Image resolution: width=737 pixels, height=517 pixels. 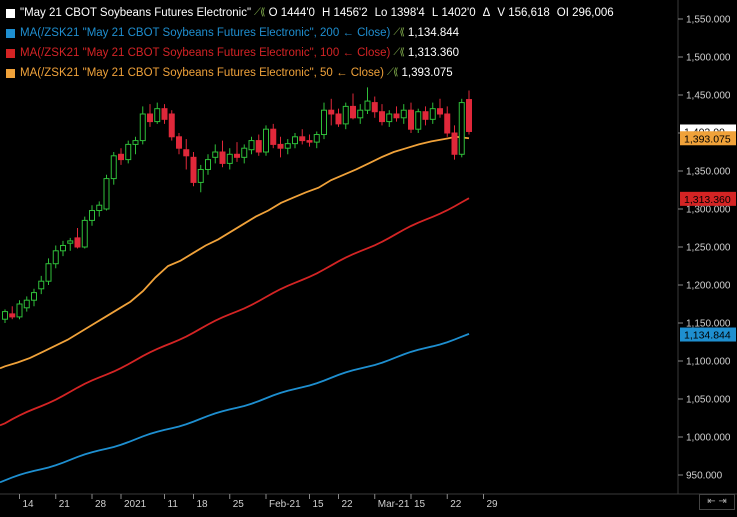 What do you see at coordinates (29, 504) in the screenshot?
I see `x-tick-label: 14` at bounding box center [29, 504].